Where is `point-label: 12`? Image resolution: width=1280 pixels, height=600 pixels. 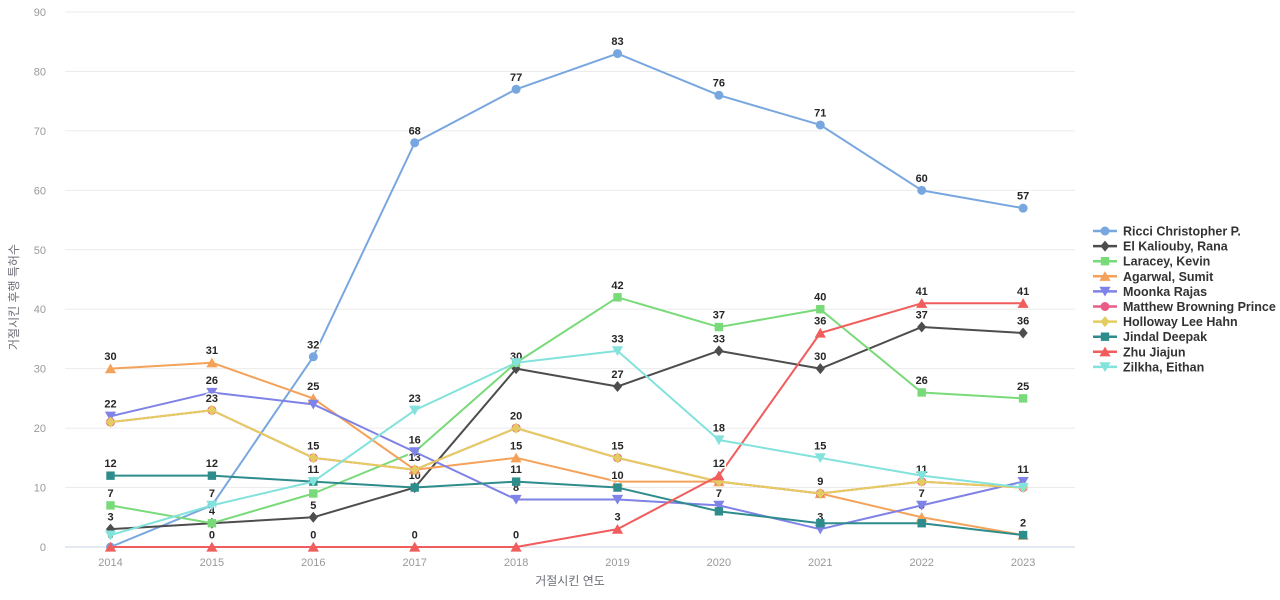
point-label: 12 is located at coordinates (212, 464).